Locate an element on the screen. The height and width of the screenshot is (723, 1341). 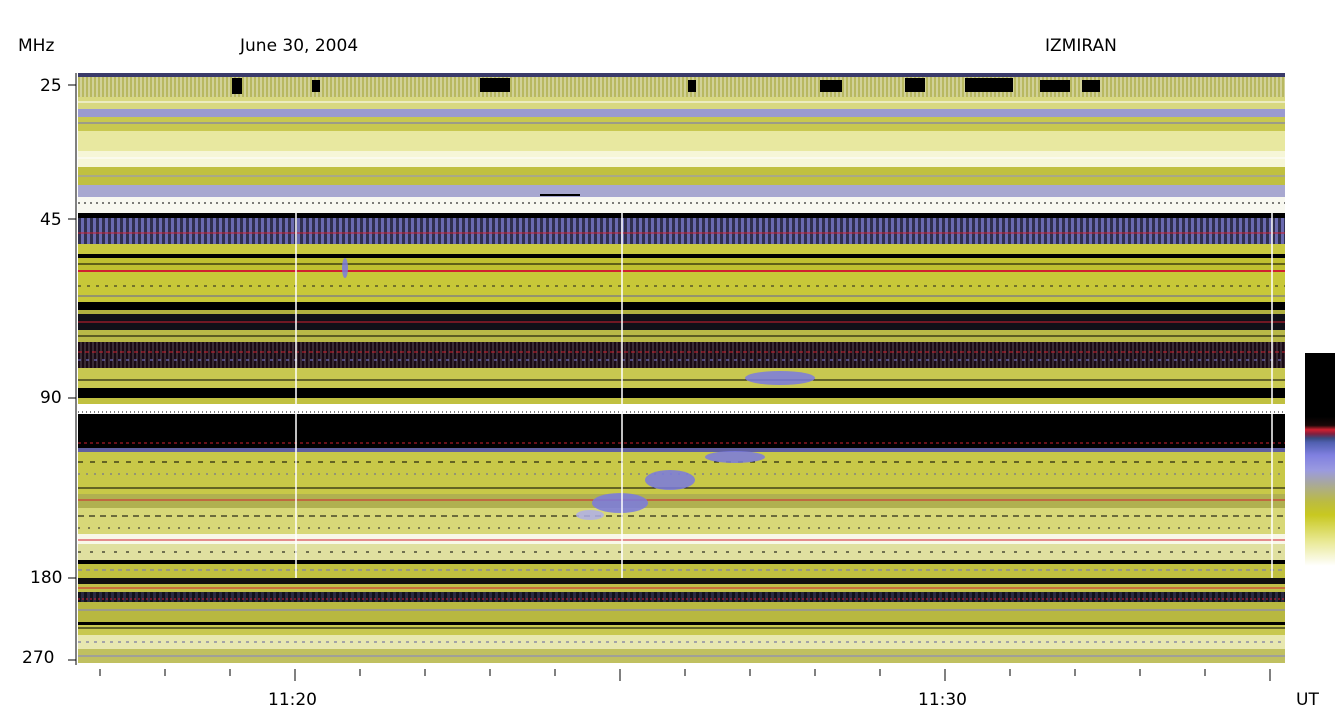
x-tick-label: 11:20 is located at coordinates (292, 700).